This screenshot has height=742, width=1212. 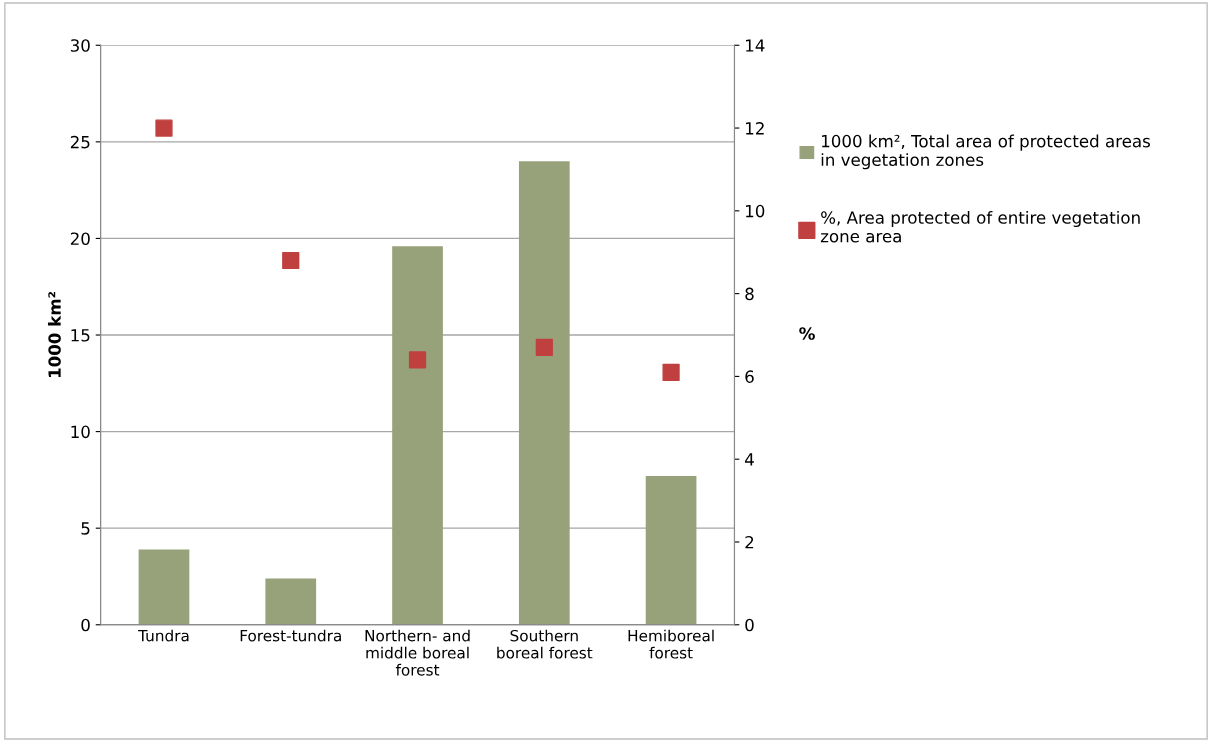 I want to click on x-tick-label: Forest-tundra, so click(x=290, y=635).